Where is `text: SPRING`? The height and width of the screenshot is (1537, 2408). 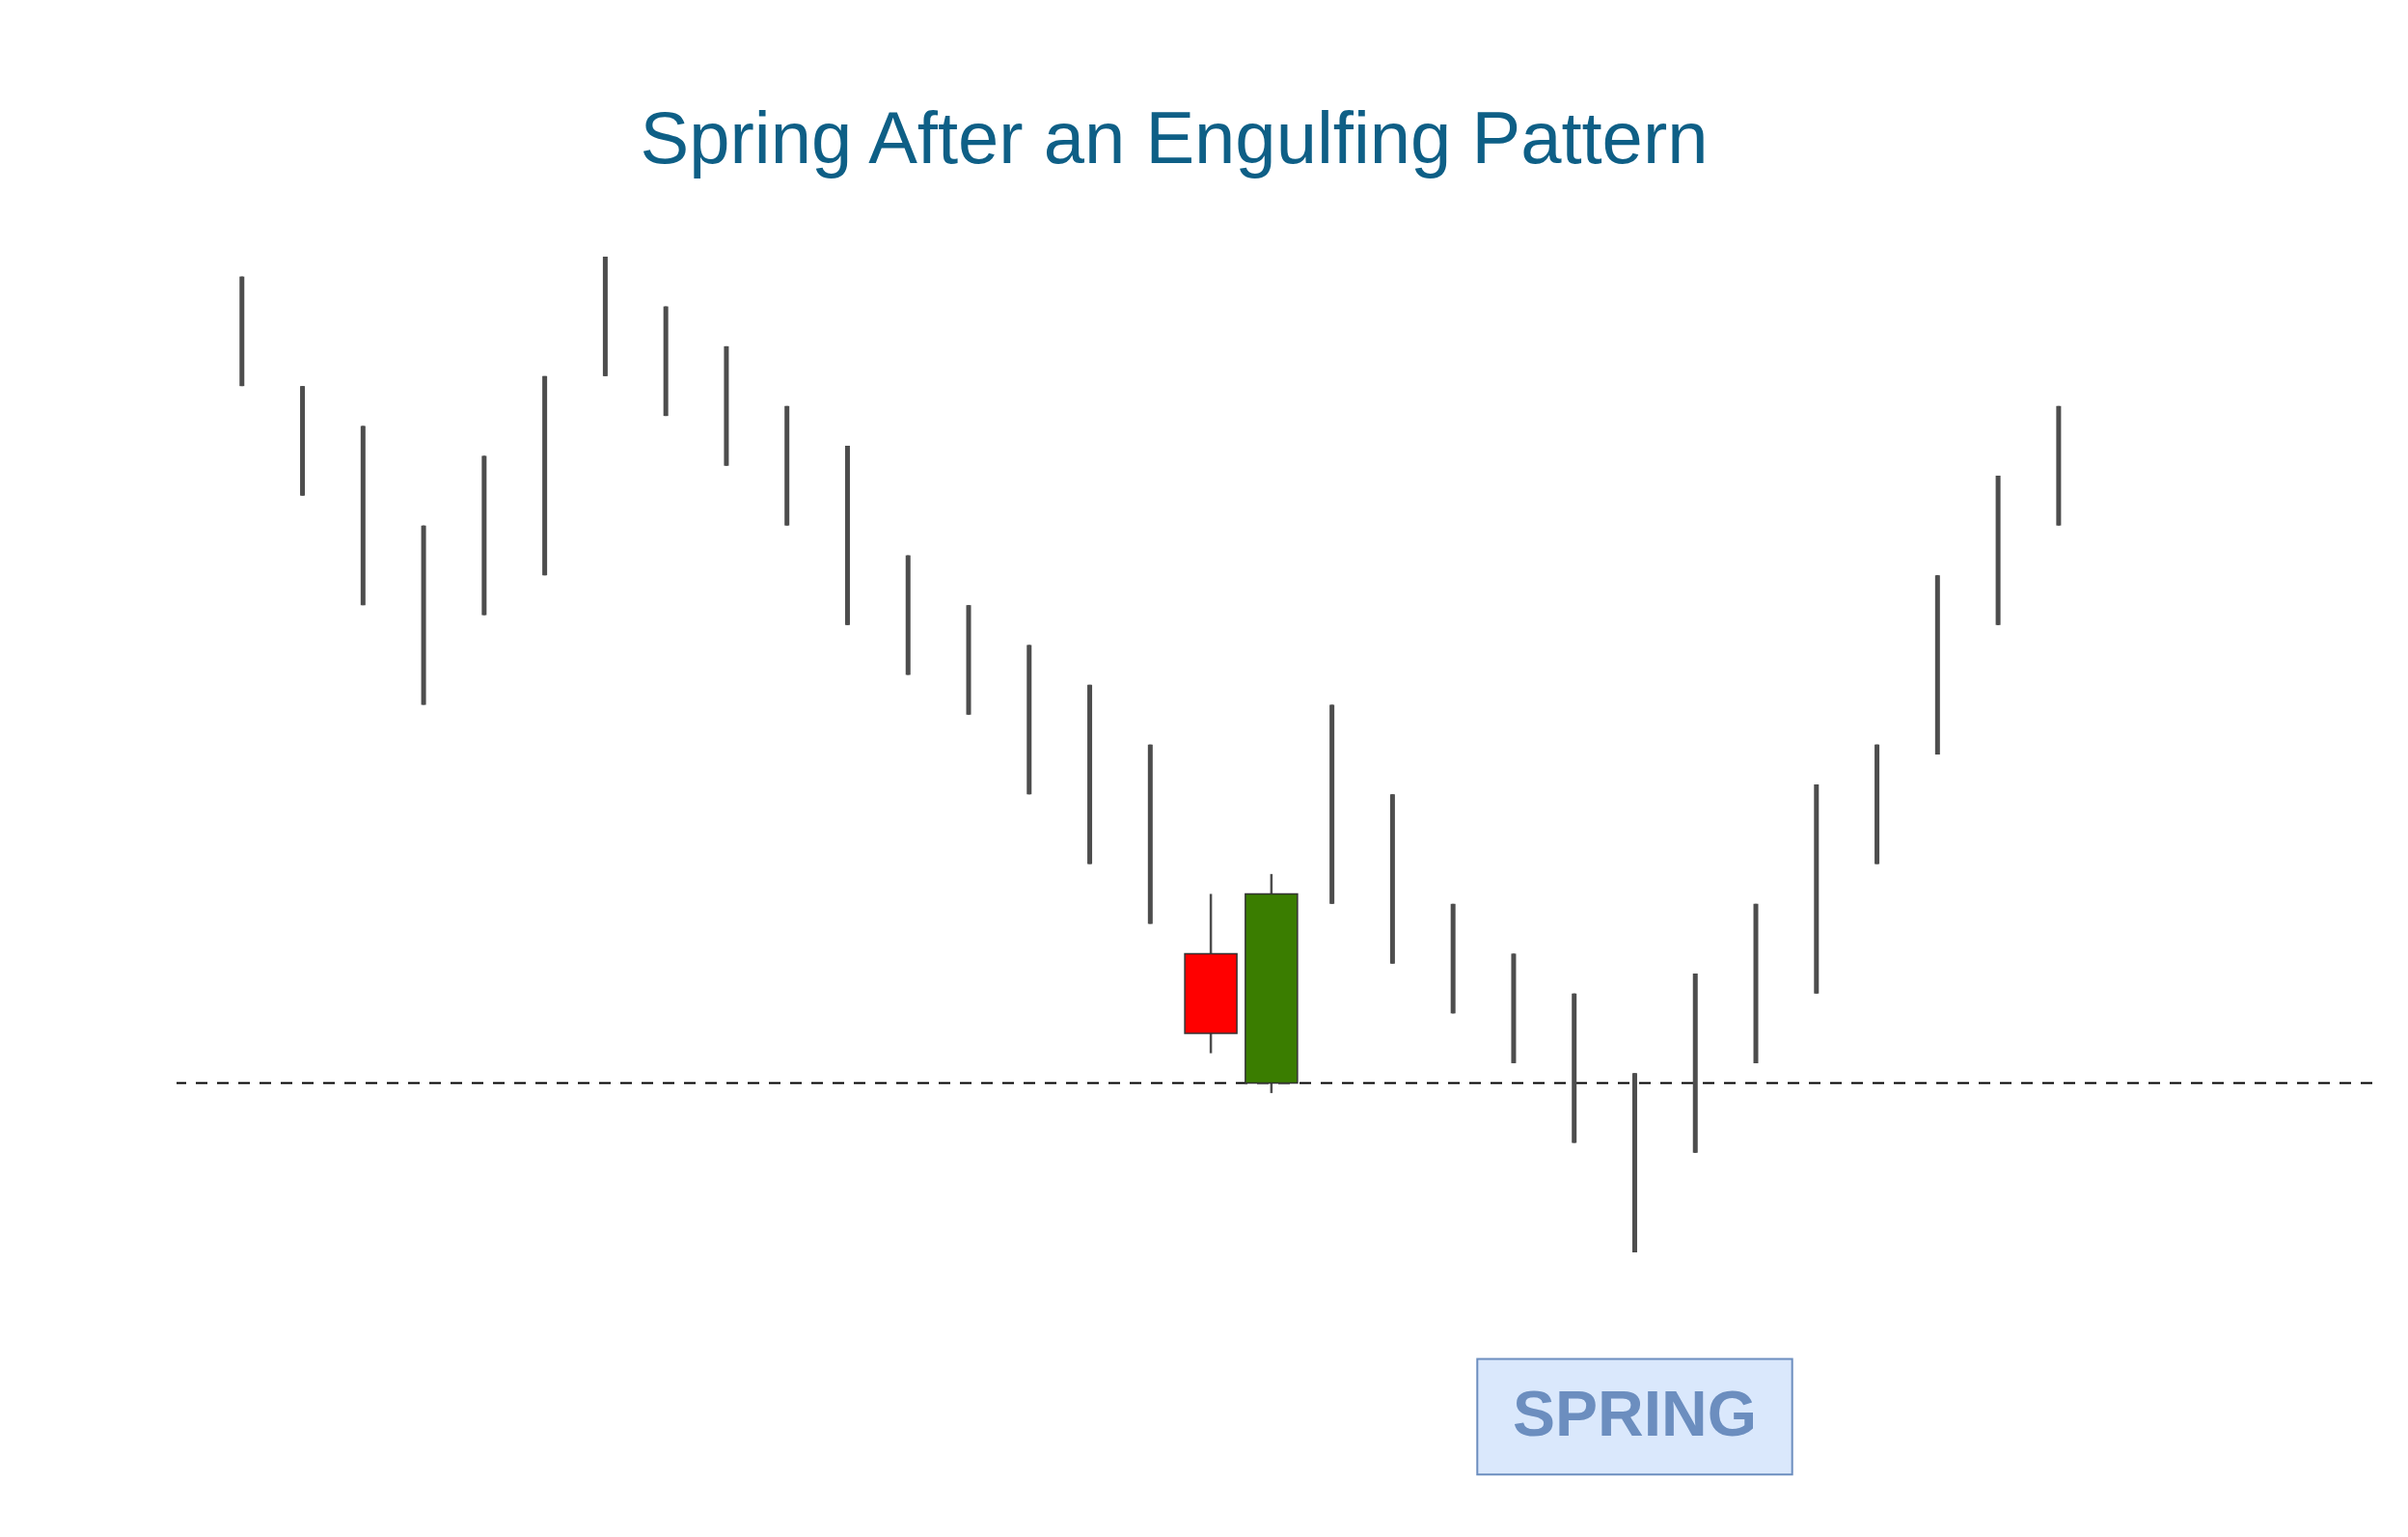
text: SPRING is located at coordinates (1635, 1414).